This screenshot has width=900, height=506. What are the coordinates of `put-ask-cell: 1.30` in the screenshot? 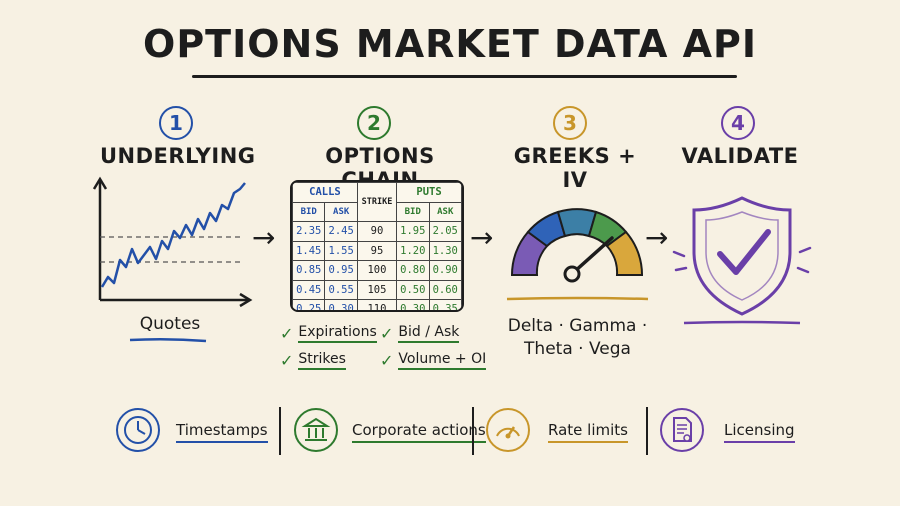 It's located at (445, 250).